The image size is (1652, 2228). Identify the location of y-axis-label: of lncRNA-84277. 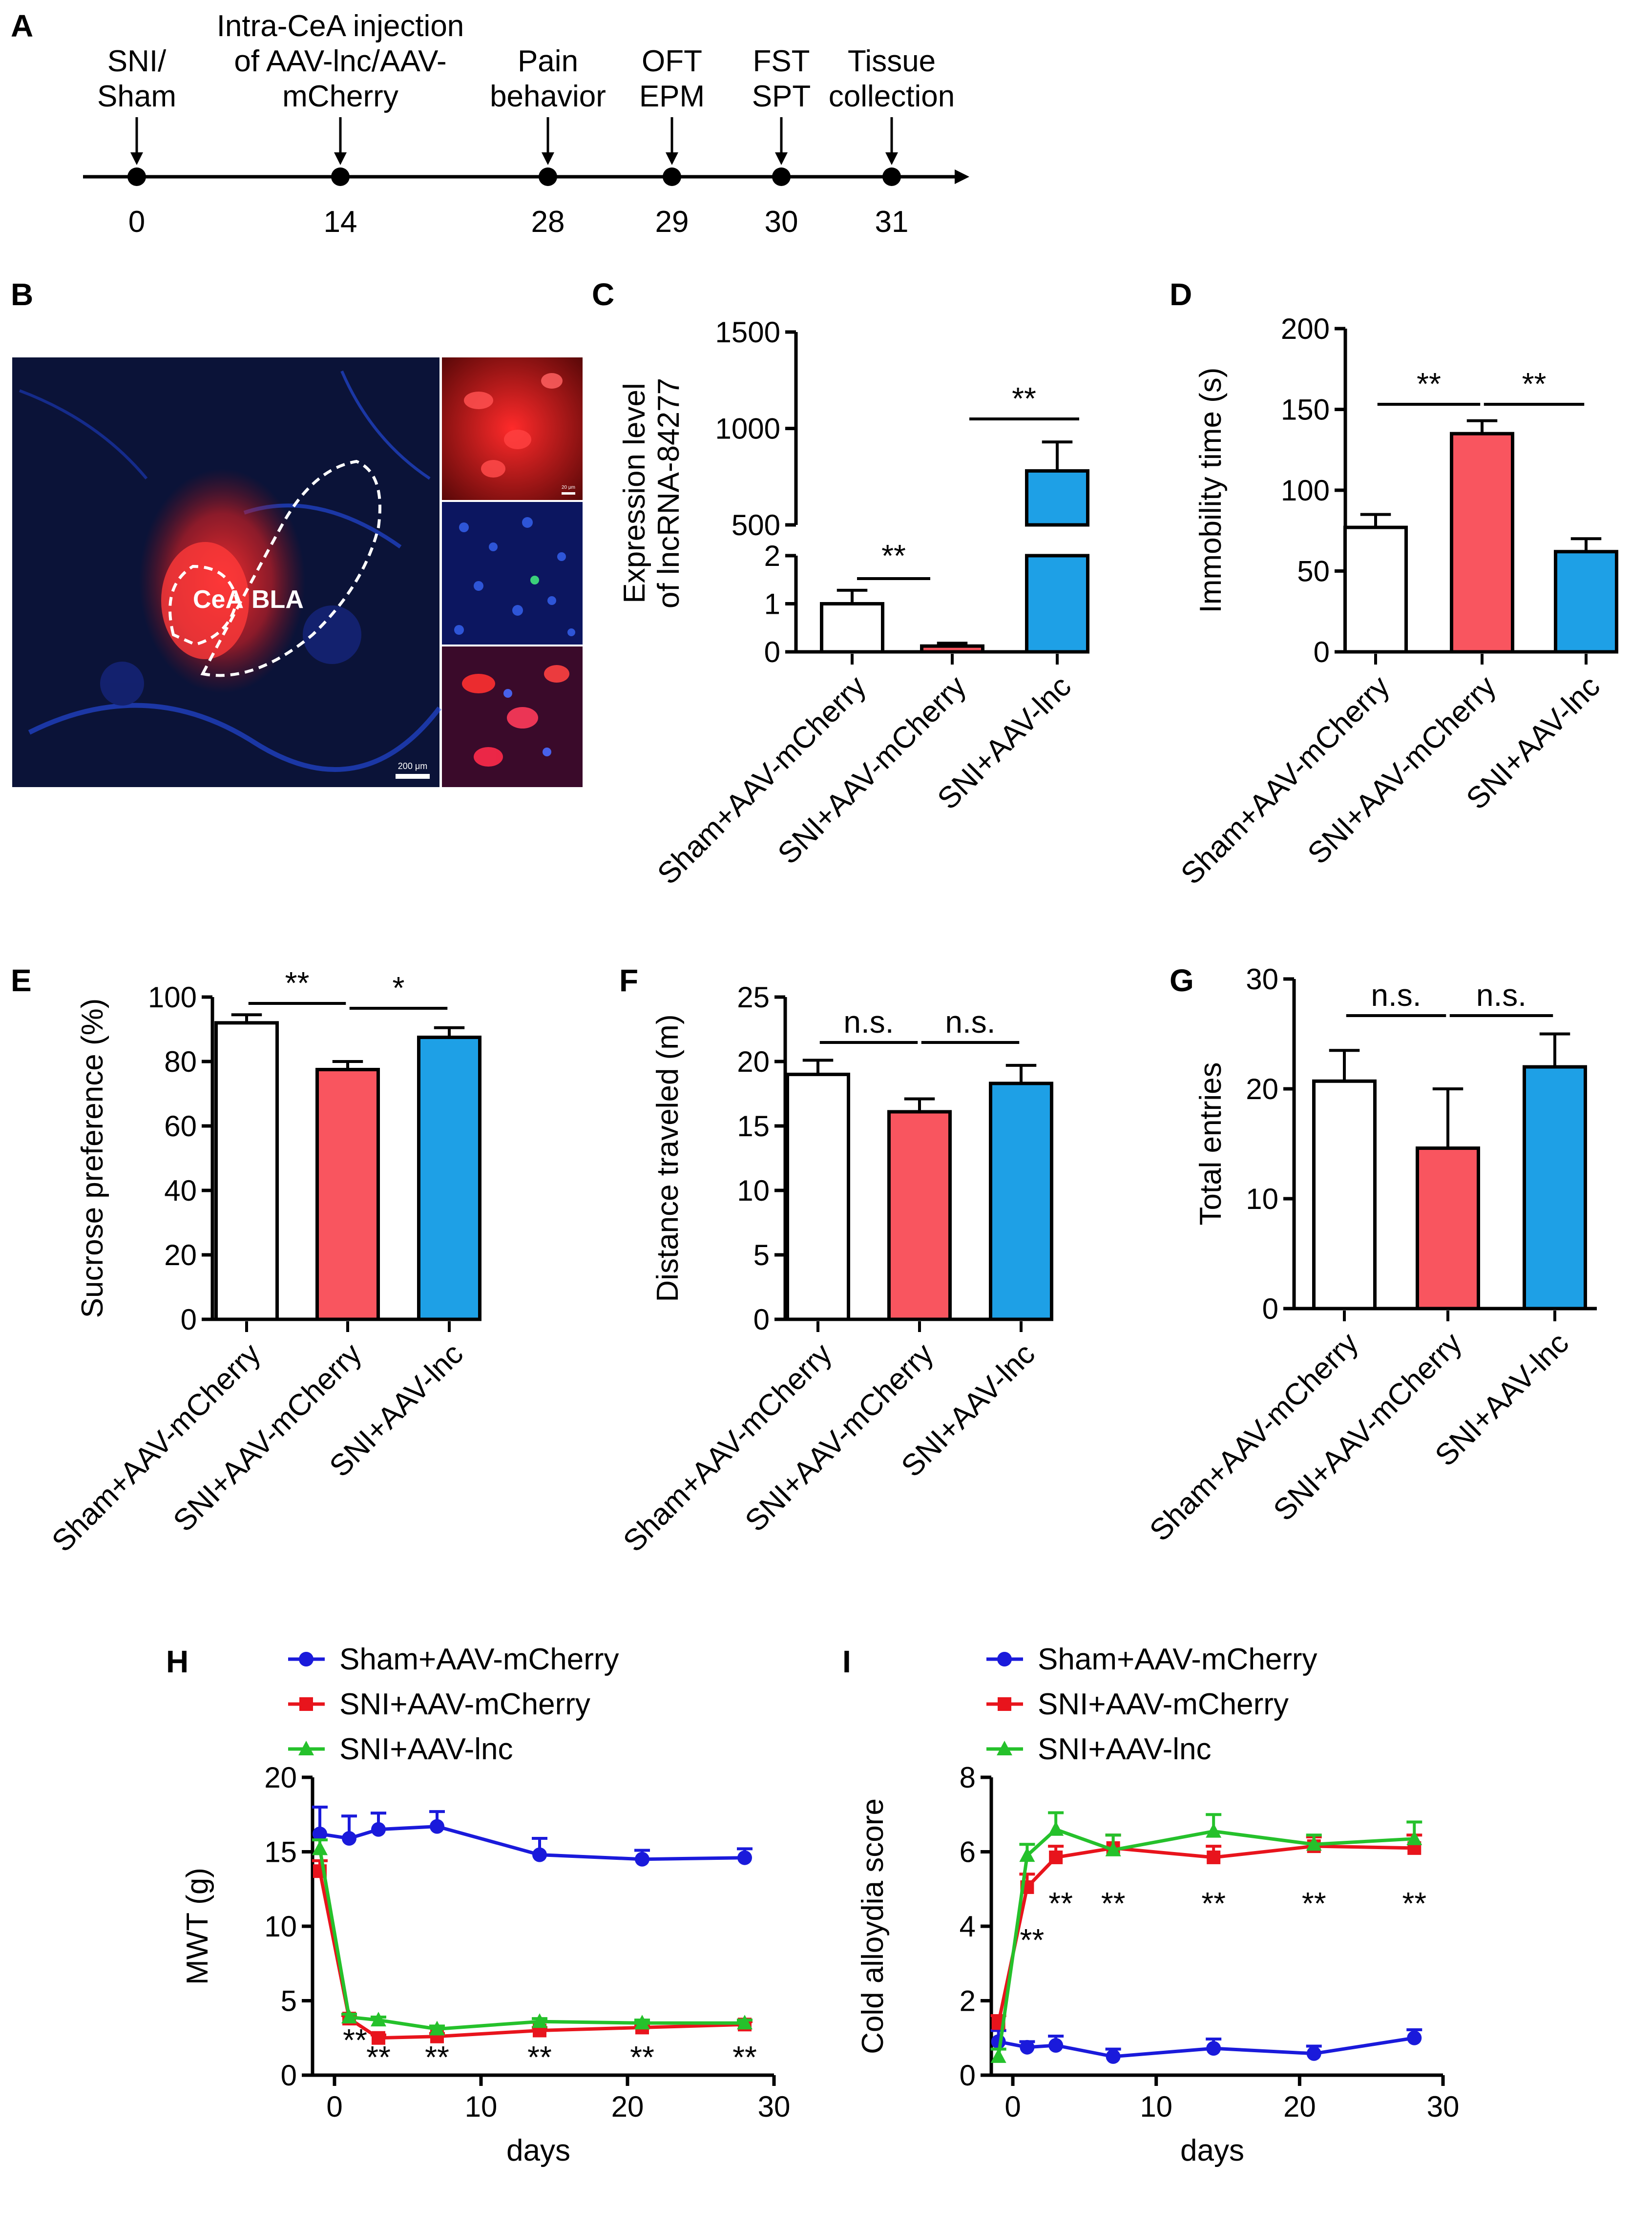
(669, 493).